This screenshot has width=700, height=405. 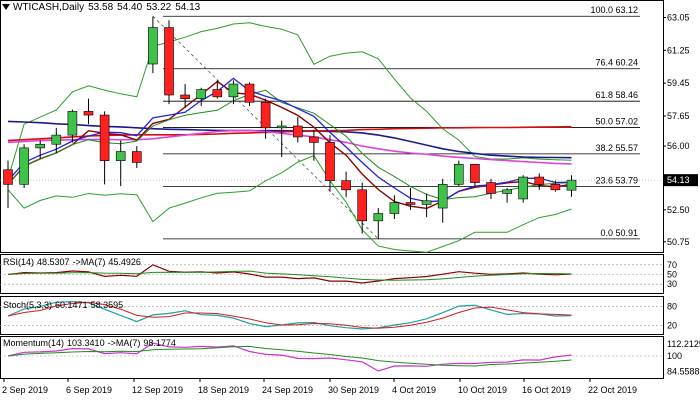 I want to click on time-axis-label: 18 Sep 2019, so click(x=223, y=390).